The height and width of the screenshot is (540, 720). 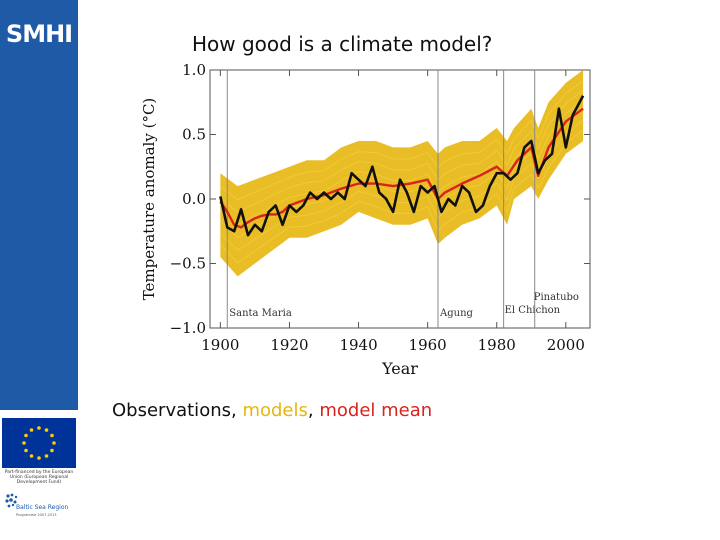 What do you see at coordinates (36, 515) in the screenshot?
I see `bsr-subtitle: Programme 2007-2013` at bounding box center [36, 515].